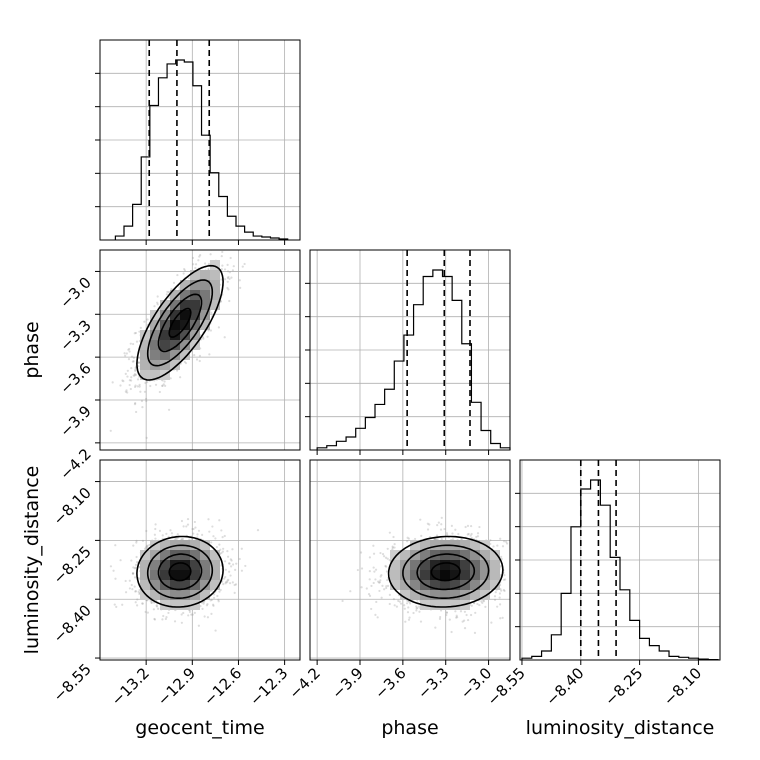  I want to click on tick-label-x-phase-1: −3.9, so click(347, 683).